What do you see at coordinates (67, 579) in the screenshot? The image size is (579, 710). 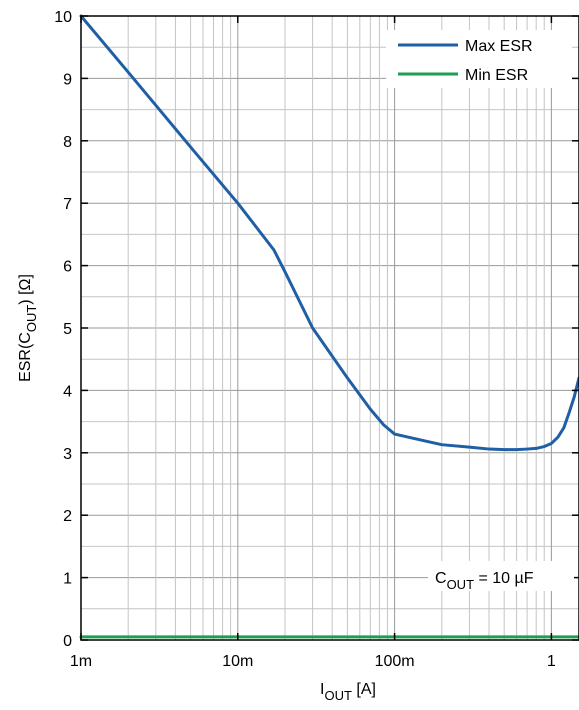 I see `y-tick-label: 1` at bounding box center [67, 579].